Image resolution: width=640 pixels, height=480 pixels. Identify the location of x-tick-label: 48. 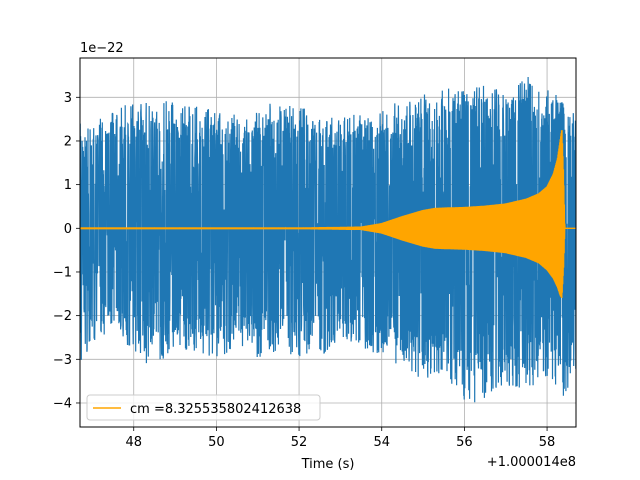
(133, 442).